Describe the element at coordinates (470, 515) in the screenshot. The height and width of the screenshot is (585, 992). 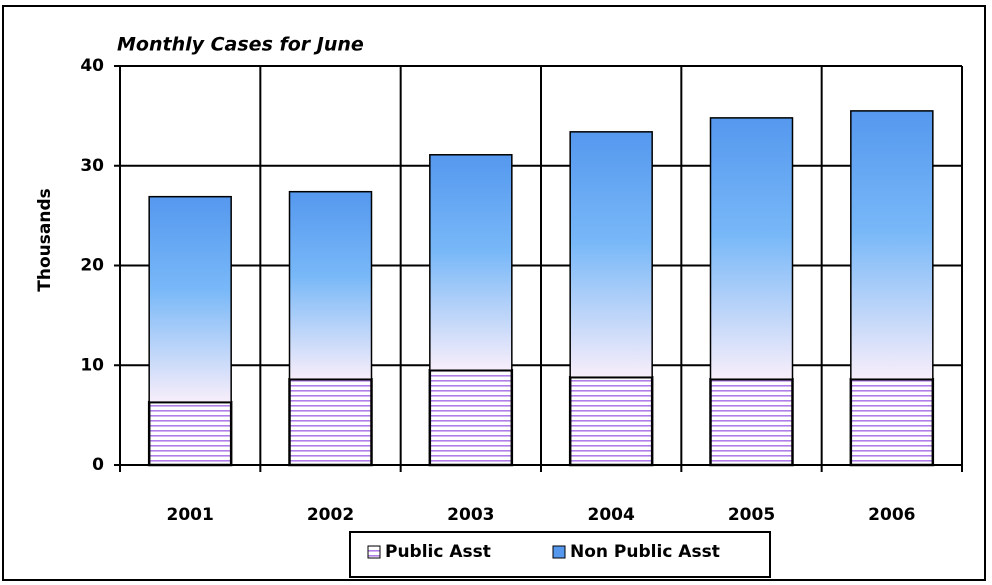
I see `x-tick-label: 2003` at that location.